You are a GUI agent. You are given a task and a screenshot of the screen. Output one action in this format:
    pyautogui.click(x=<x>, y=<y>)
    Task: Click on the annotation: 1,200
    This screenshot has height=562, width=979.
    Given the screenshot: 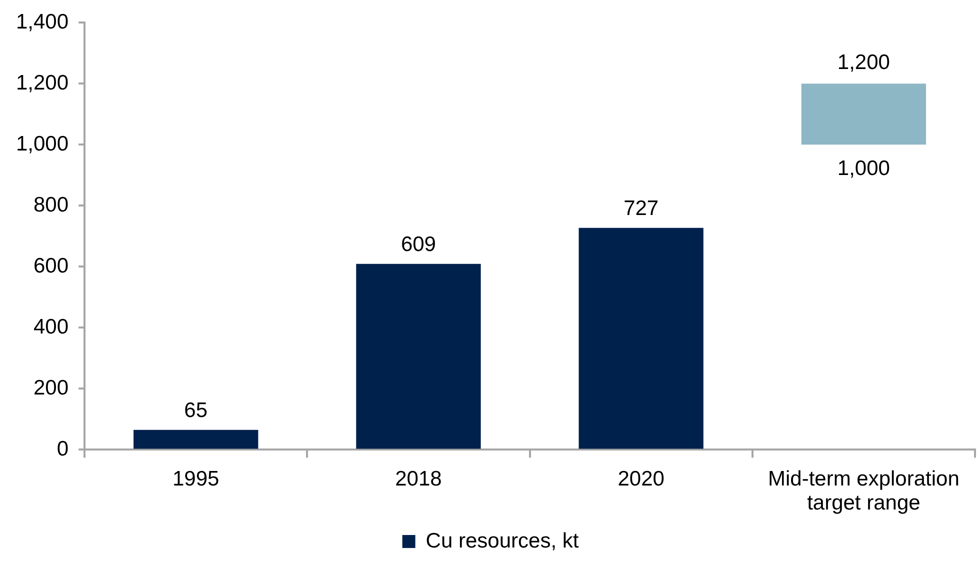 What is the action you would take?
    pyautogui.click(x=863, y=62)
    